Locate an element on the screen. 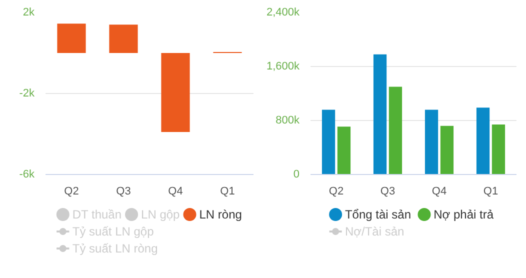  y-tick-label: -6k is located at coordinates (27, 174).